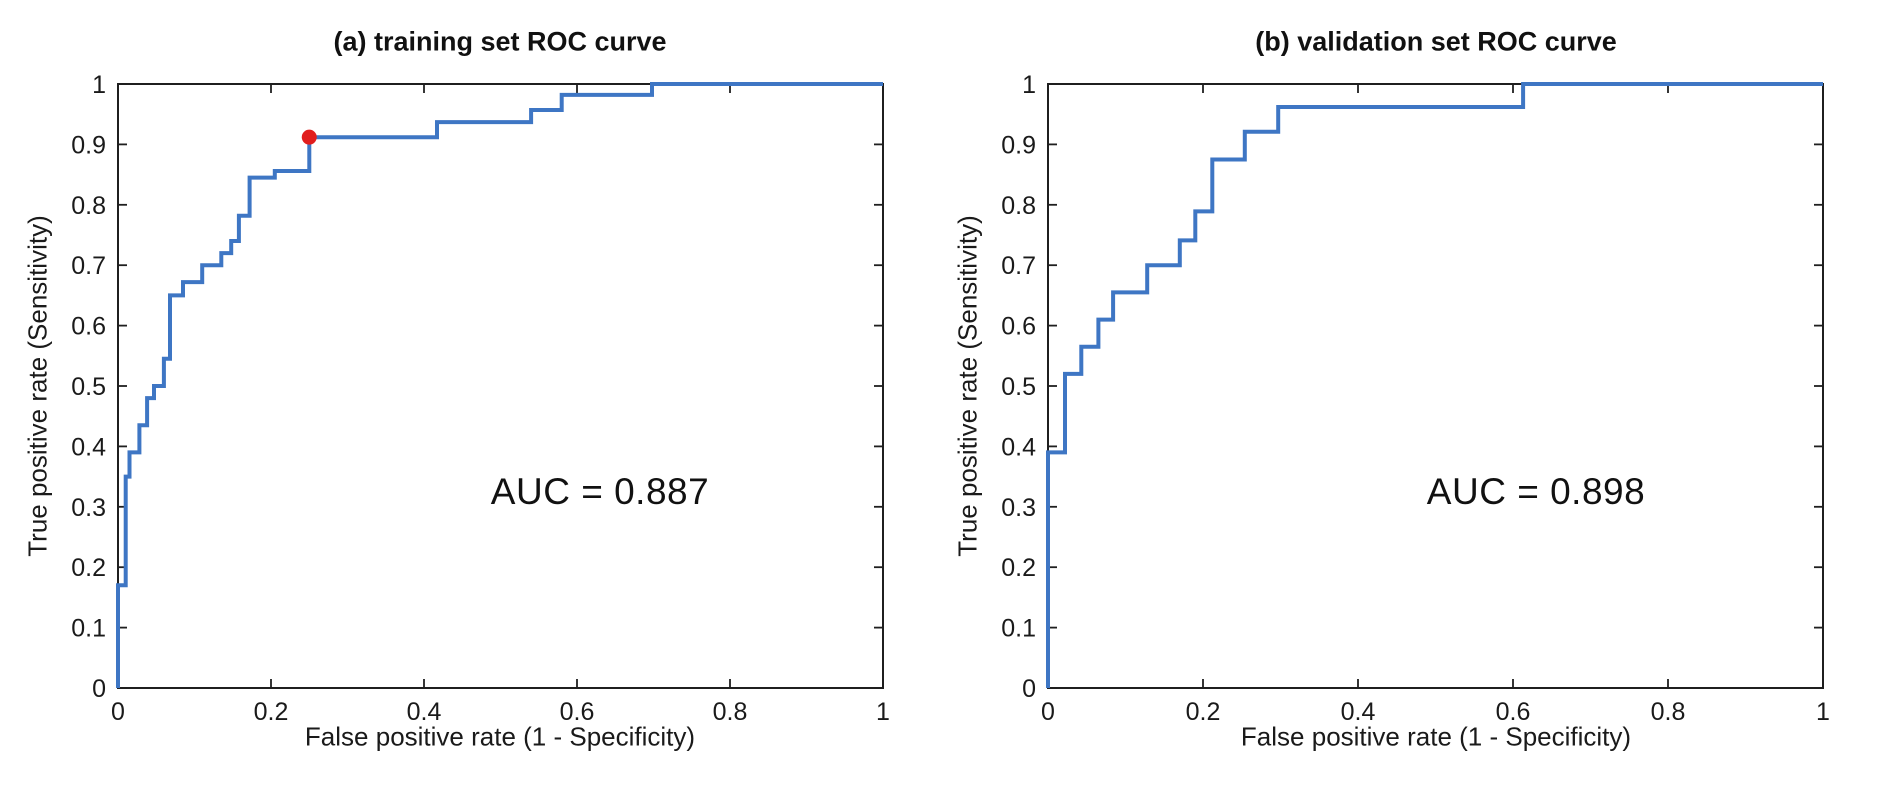  I want to click on validation-x-tick-label: 0, so click(1048, 712).